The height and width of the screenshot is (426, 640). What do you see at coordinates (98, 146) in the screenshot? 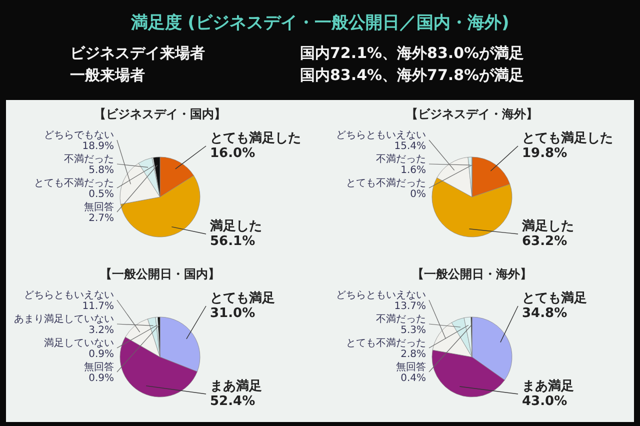
I see `data-label: 18.9%` at bounding box center [98, 146].